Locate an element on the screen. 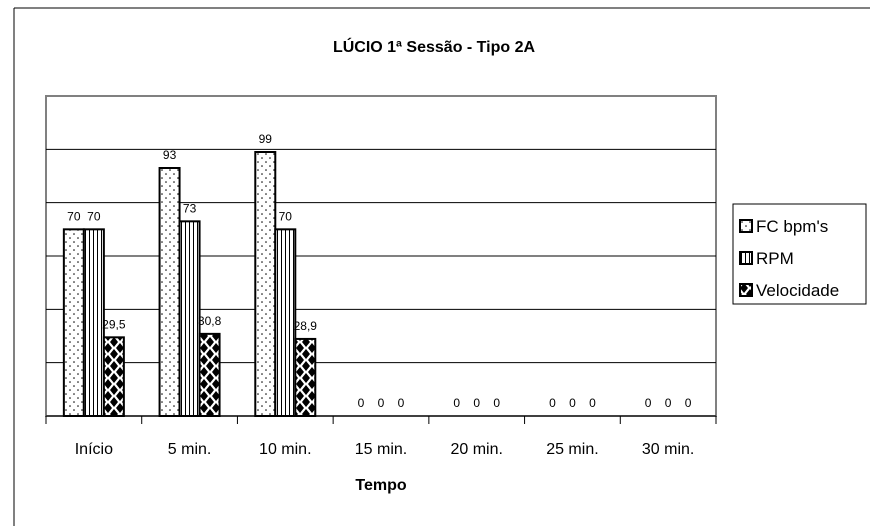 The width and height of the screenshot is (870, 526). legend-label: RPM is located at coordinates (775, 258).